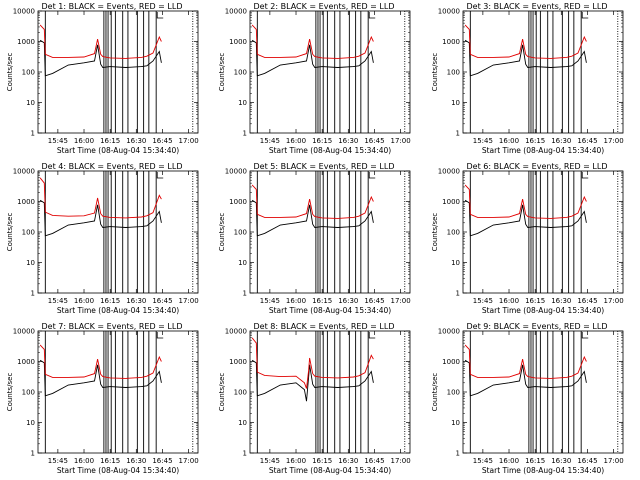 This screenshot has width=640, height=480. Describe the element at coordinates (537, 166) in the screenshot. I see `panel-title: Det 6: BLACK = Events, RED = LLD` at that location.